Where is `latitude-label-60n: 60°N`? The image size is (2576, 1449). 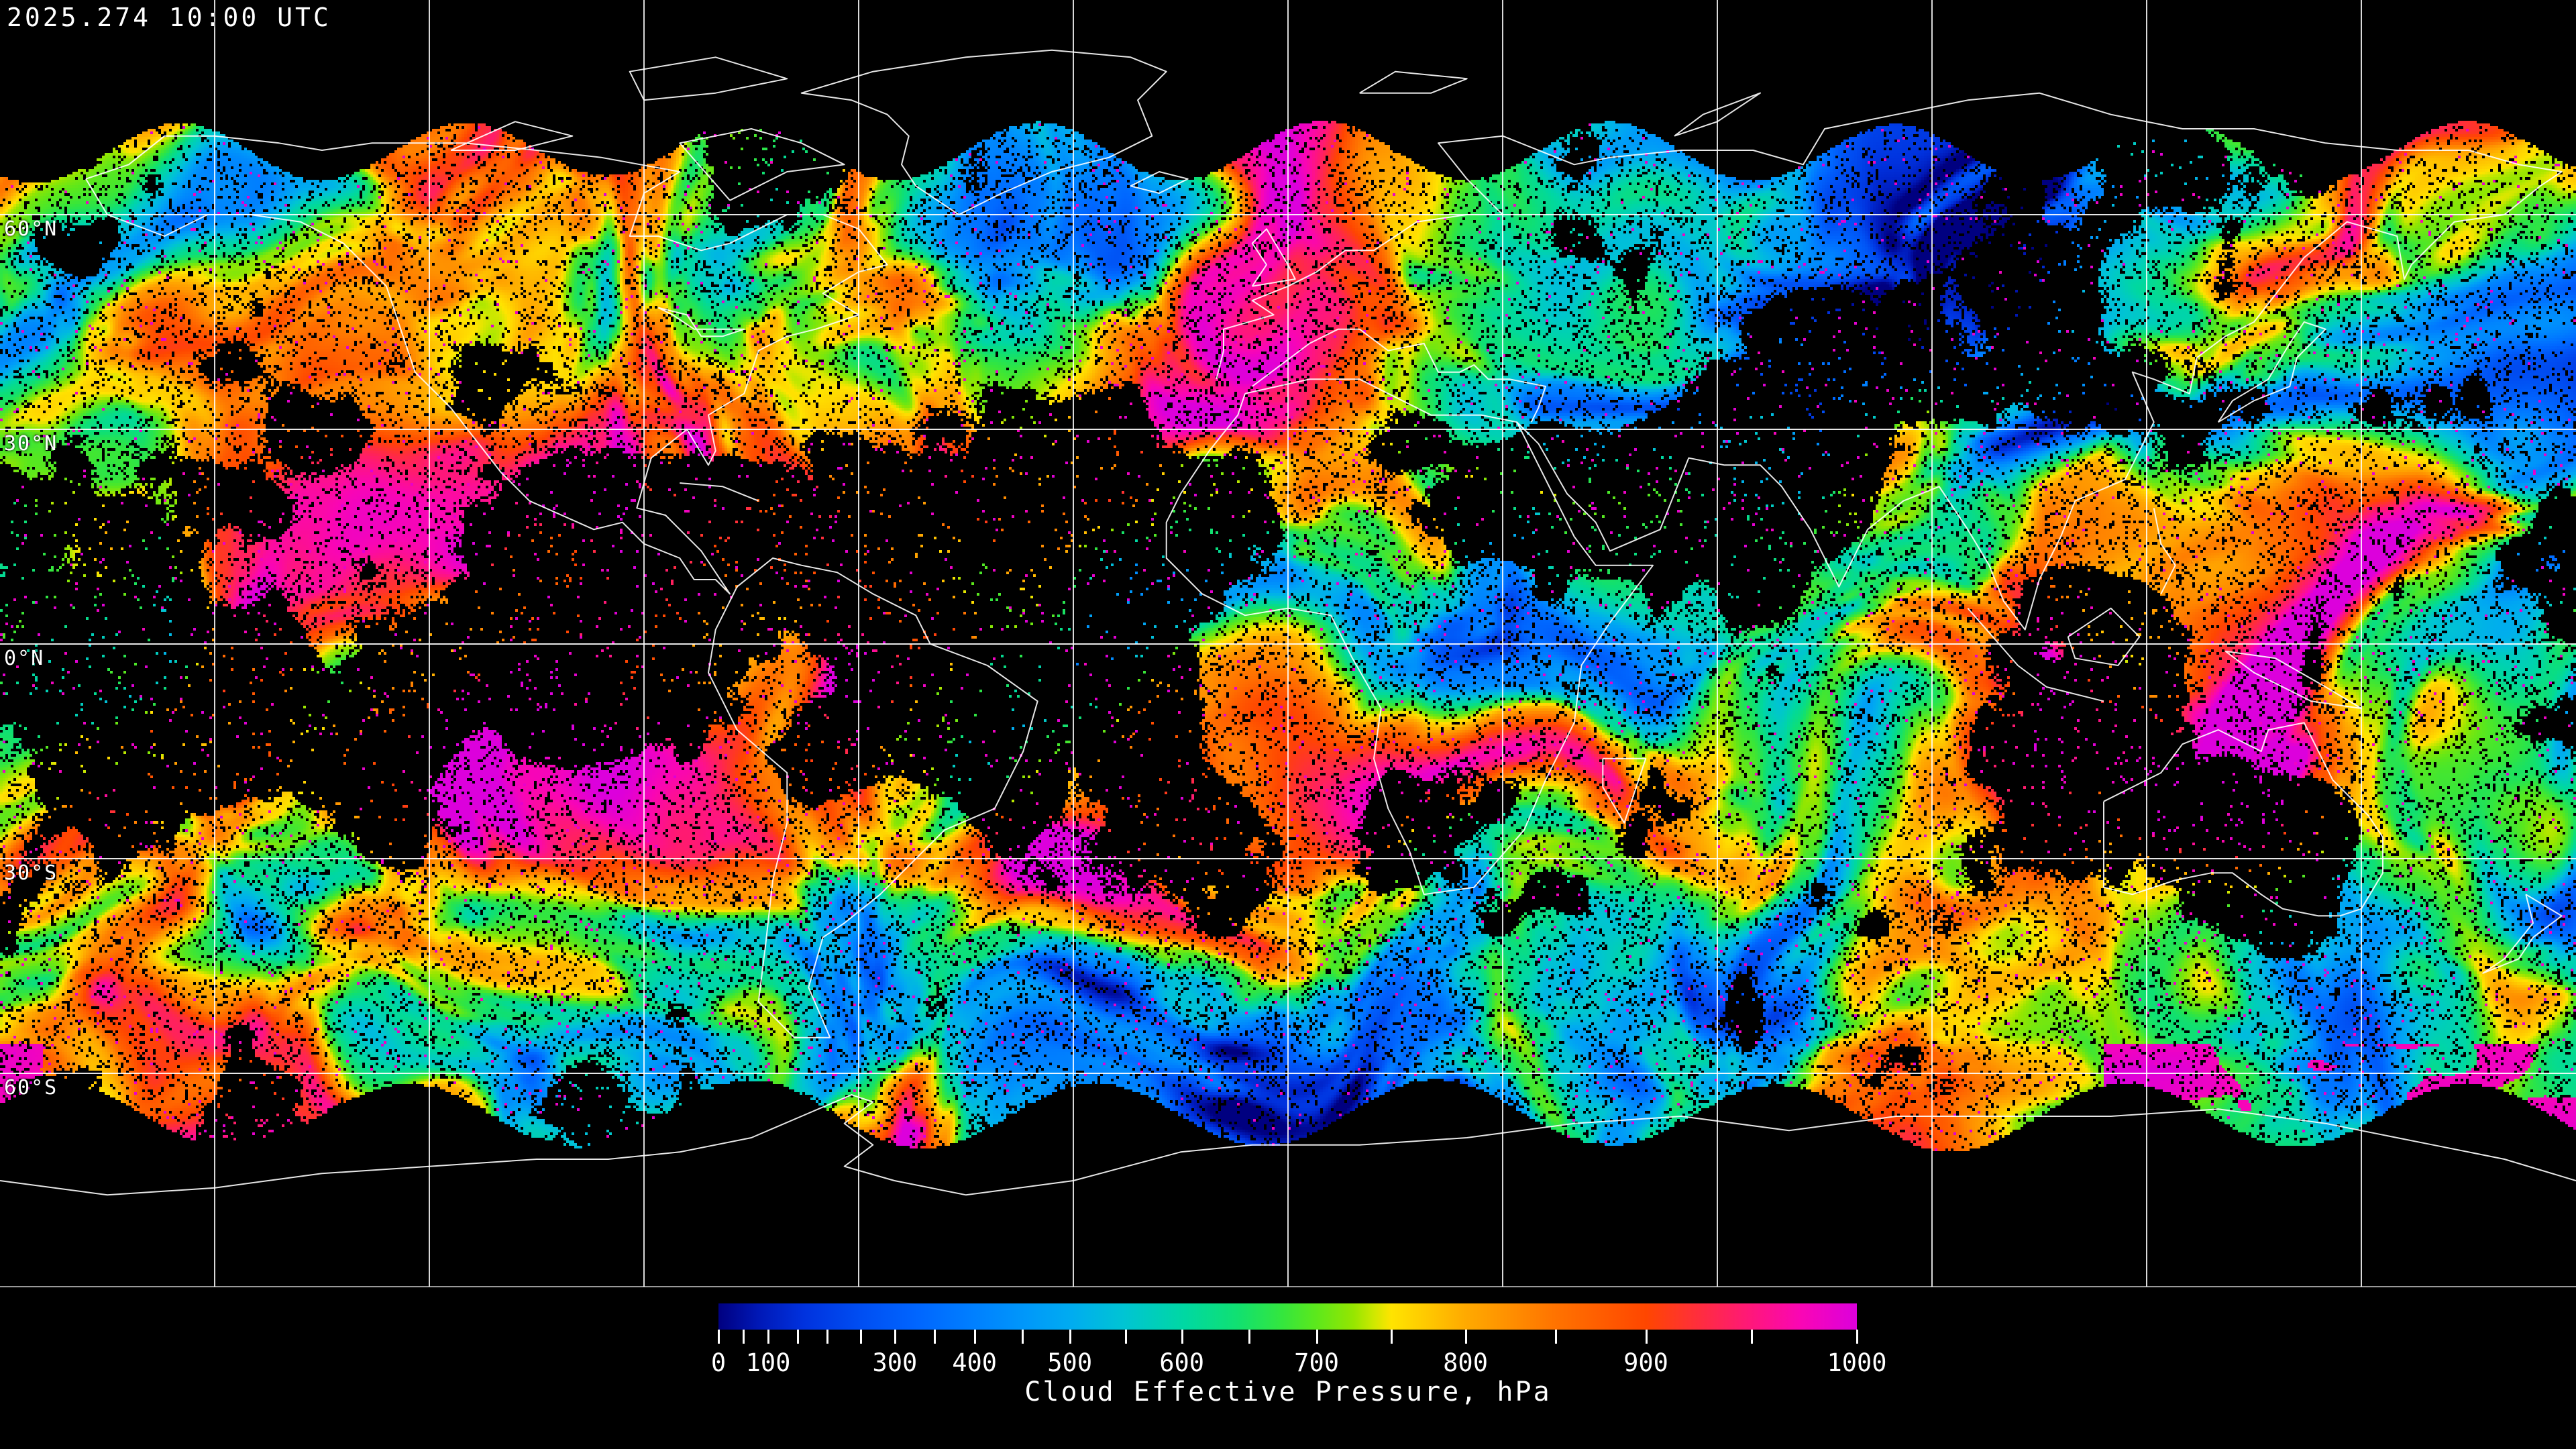
latitude-label-60n: 60°N is located at coordinates (31, 229).